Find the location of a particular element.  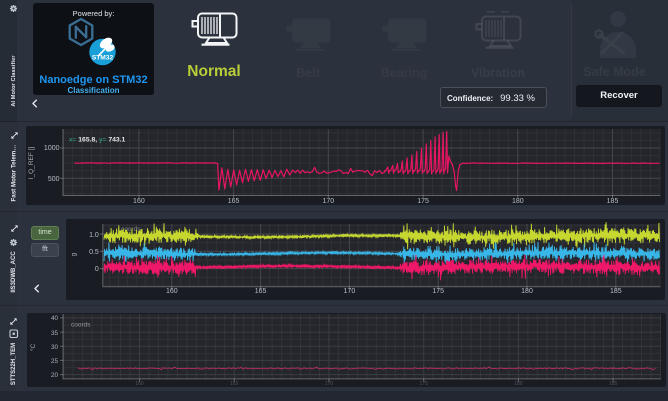

svg-text: I_Q_REF [] is located at coordinates (31, 163).